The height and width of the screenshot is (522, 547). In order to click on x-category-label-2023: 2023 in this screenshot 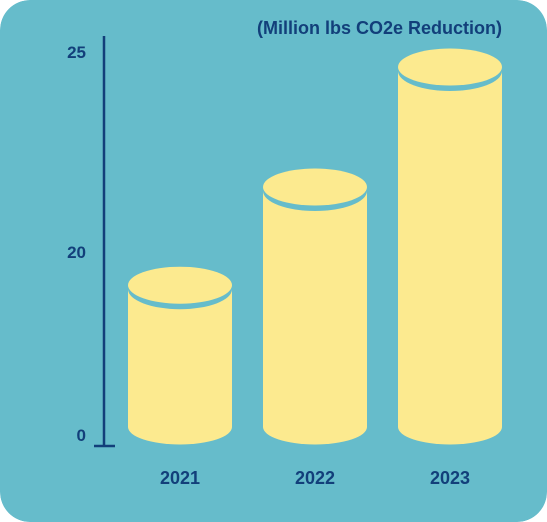, I will do `click(450, 478)`.